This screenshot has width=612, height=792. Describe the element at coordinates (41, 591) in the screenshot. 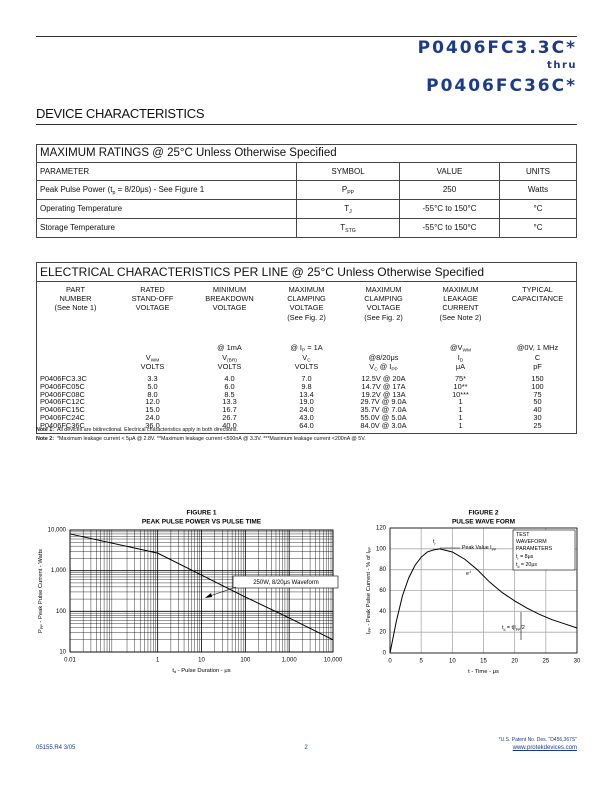

I see `y-axis-label: PPP - Peak Pulse Current - Watts` at that location.